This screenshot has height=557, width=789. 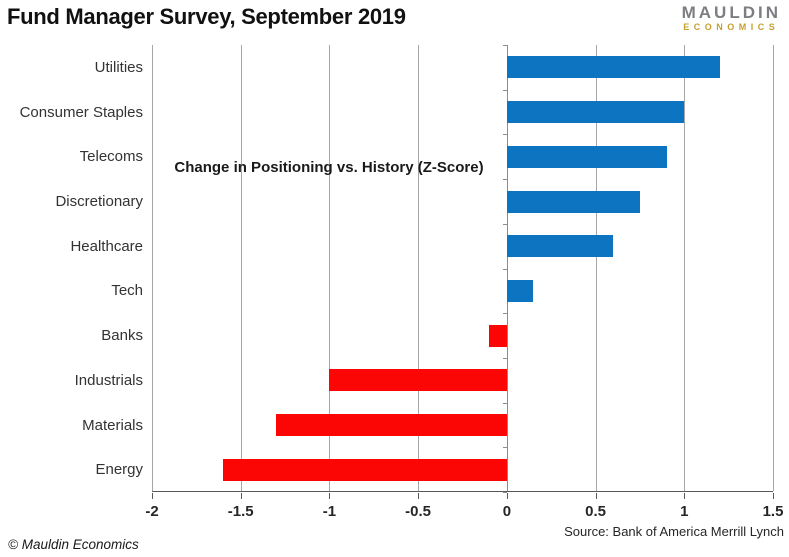 I want to click on category-label: Consumer Staples, so click(x=81, y=112).